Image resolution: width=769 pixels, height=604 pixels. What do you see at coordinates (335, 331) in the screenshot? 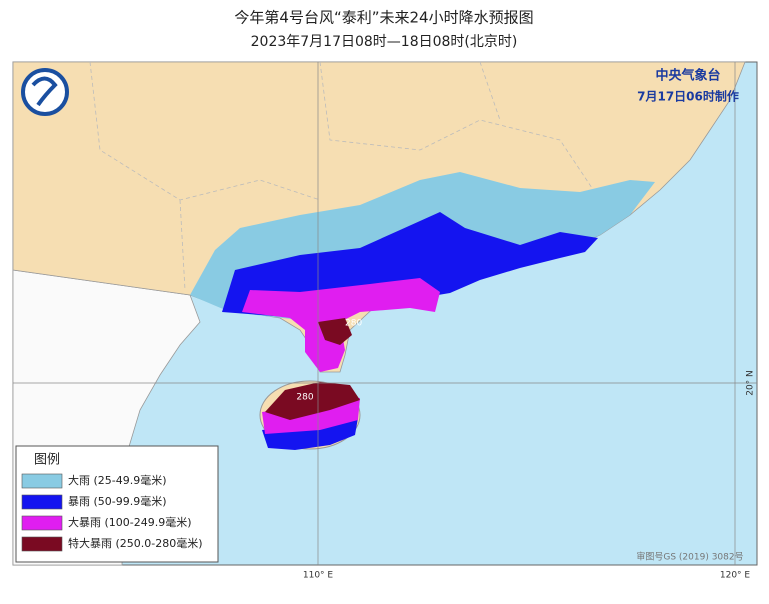
I see `rain-extreme-area` at bounding box center [335, 331].